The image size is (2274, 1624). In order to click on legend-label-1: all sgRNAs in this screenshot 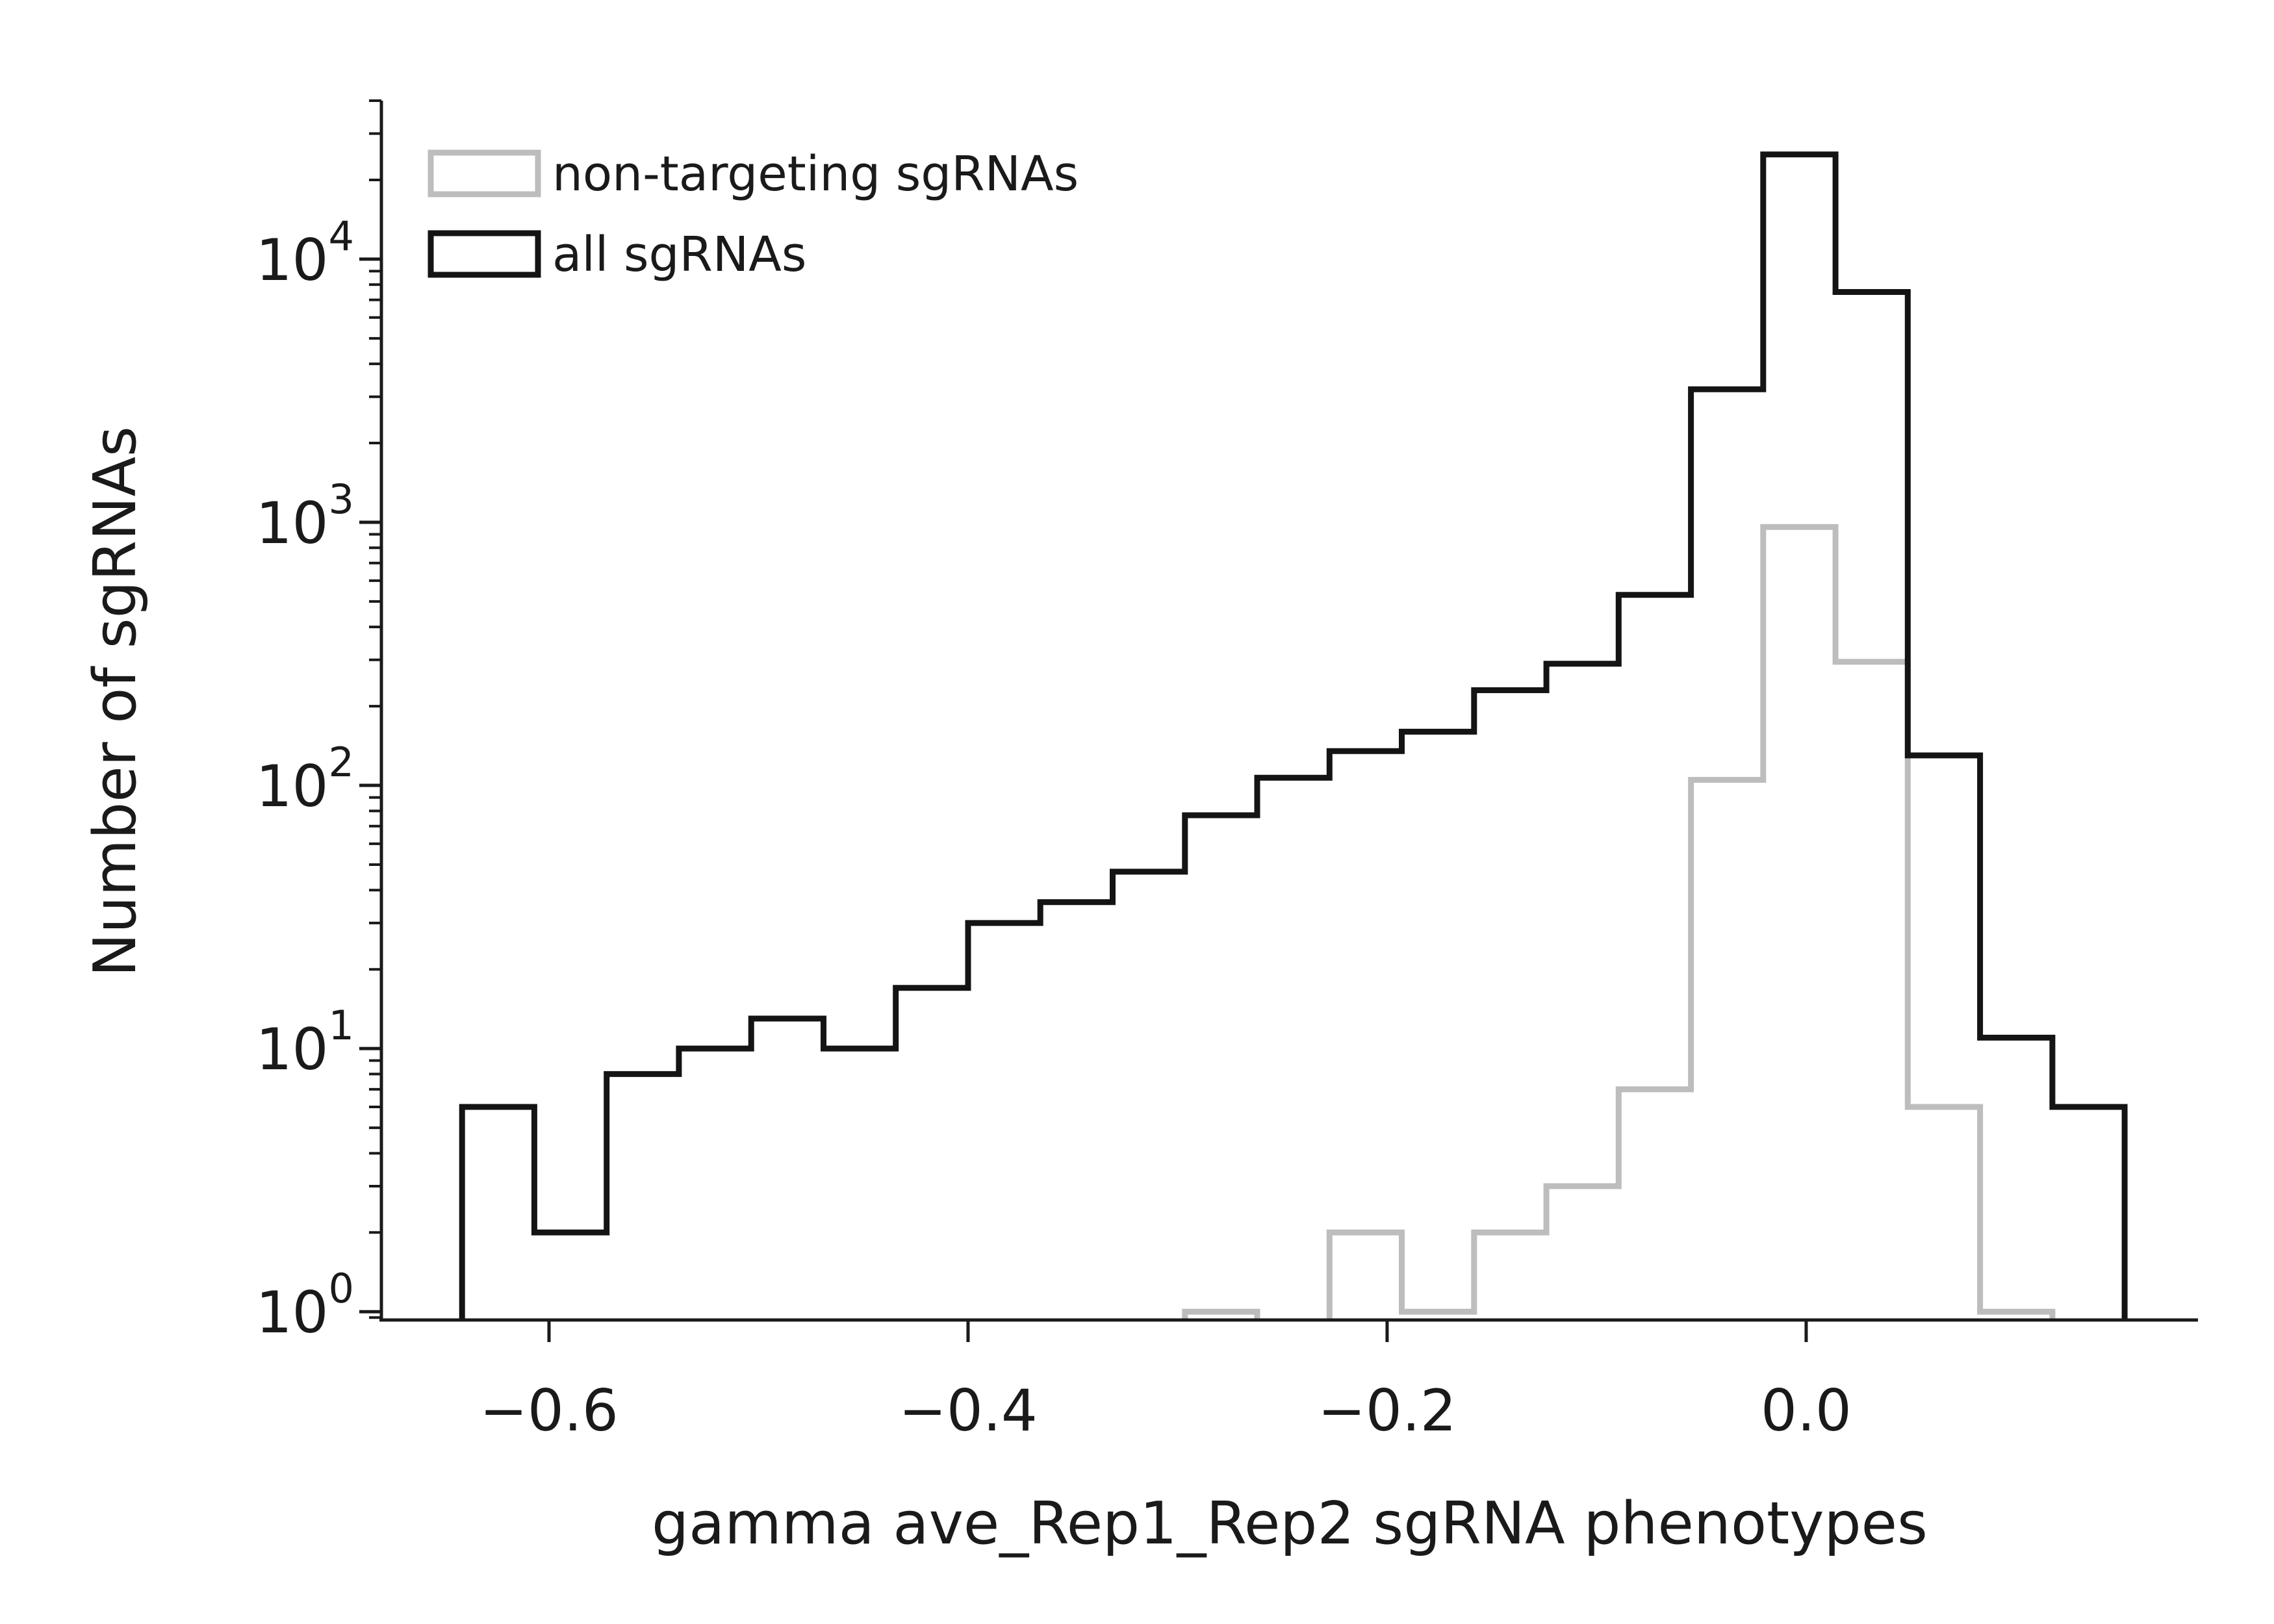, I will do `click(679, 255)`.